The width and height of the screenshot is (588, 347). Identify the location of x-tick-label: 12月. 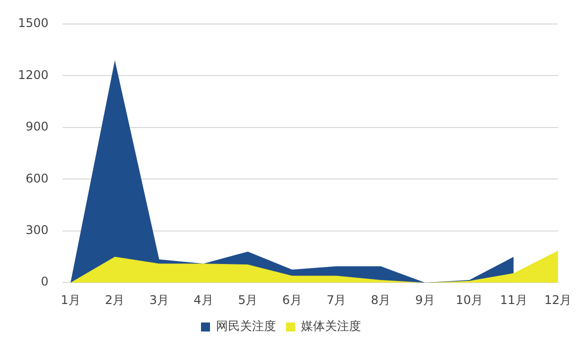
(558, 299).